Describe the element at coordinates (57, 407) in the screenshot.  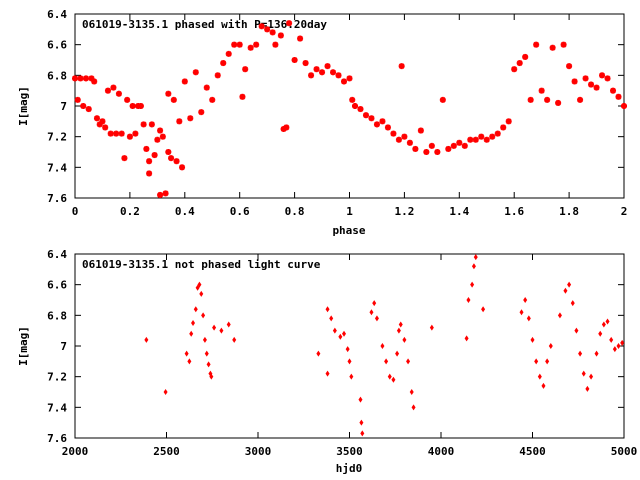
I see `y-tick-label: 7.4` at that location.